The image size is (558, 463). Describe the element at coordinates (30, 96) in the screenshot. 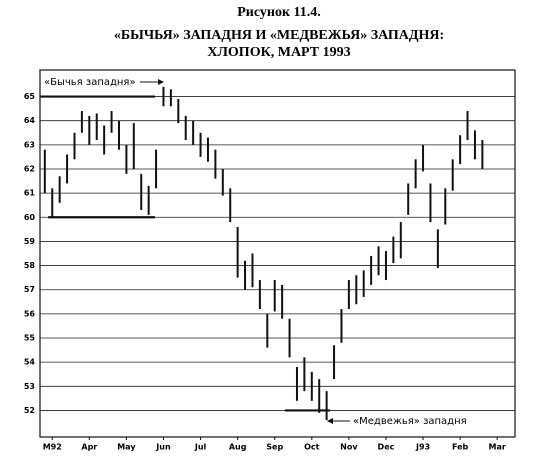

I see `y-tick-label: 65` at that location.